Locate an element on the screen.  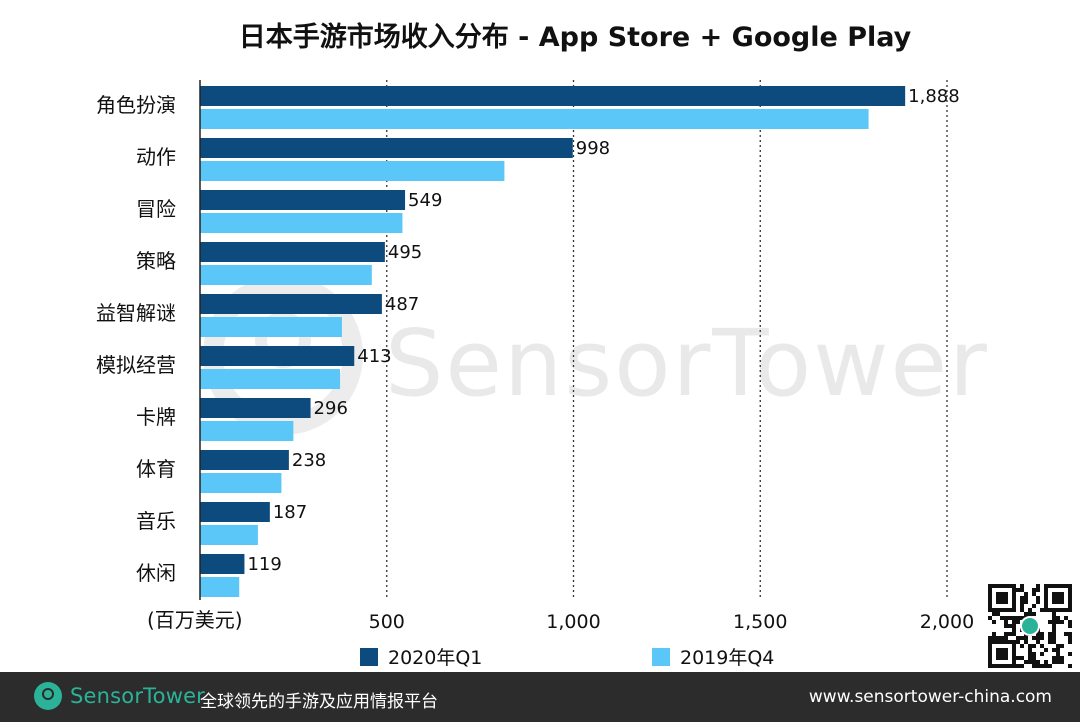
category-label: 模拟经营 is located at coordinates (136, 365).